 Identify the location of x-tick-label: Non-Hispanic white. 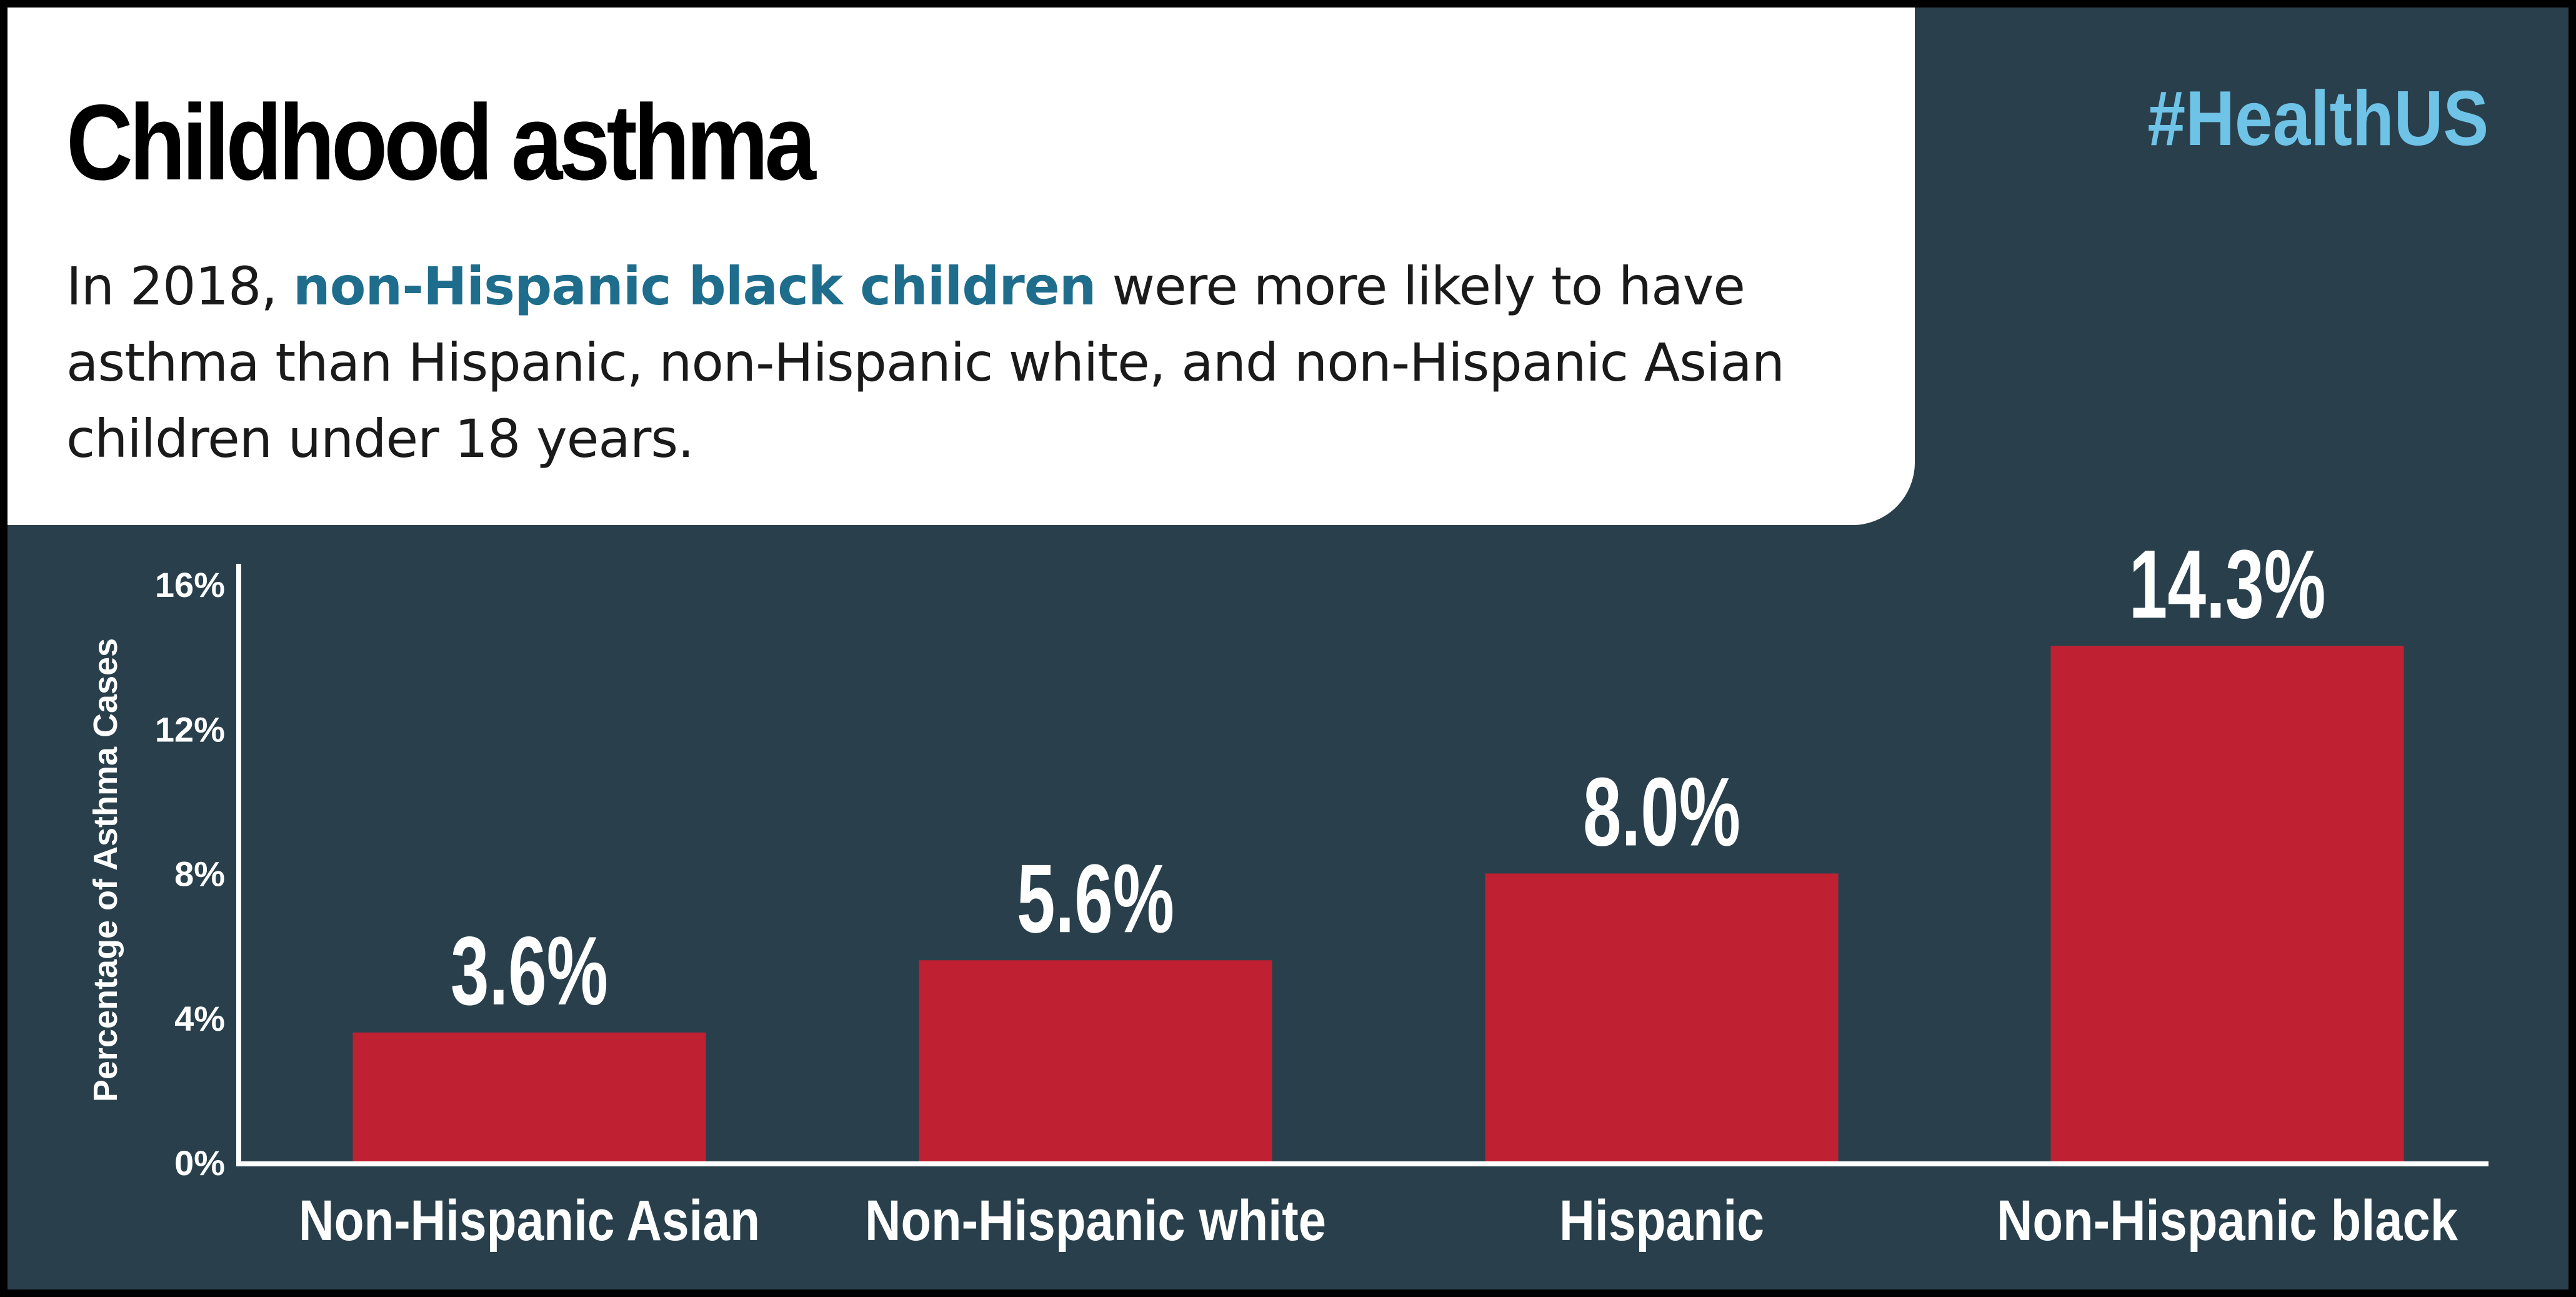
(1095, 1221).